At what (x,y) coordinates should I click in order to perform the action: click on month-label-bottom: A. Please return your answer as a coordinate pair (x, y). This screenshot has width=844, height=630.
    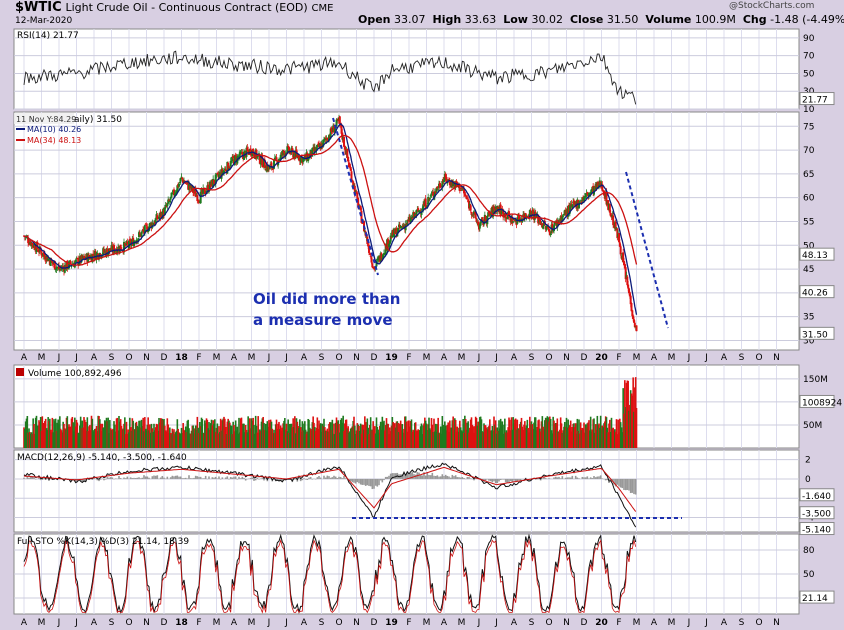
    Looking at the image, I should click on (94, 623).